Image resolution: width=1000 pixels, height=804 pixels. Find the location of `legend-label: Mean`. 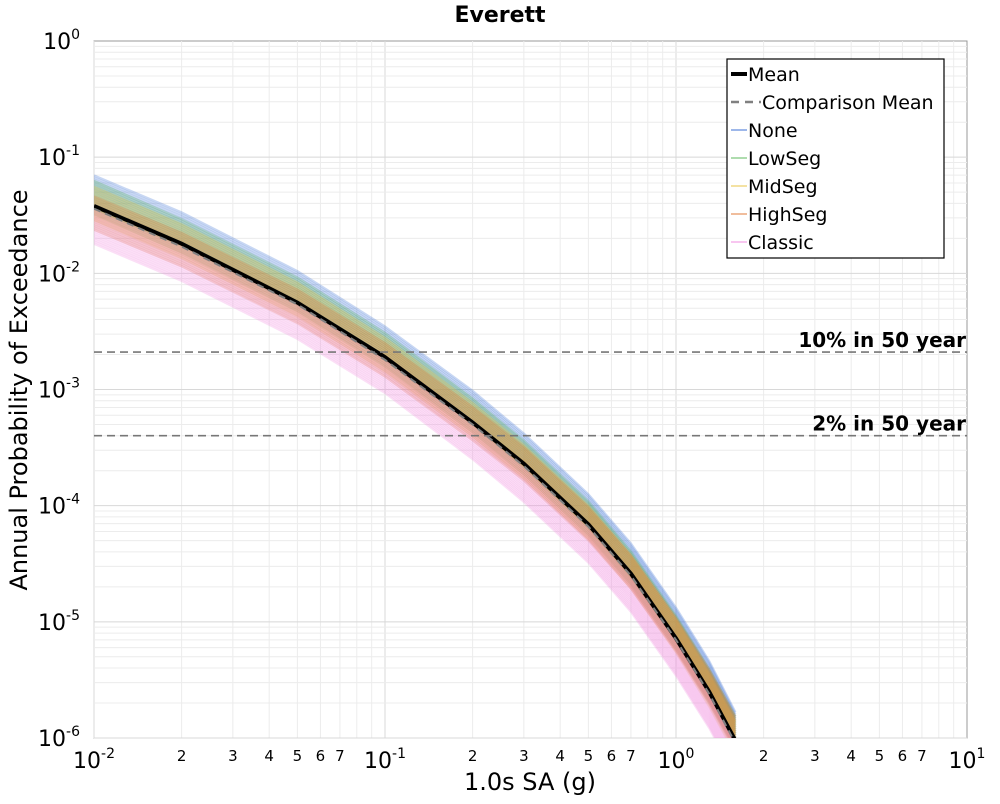

legend-label: Mean is located at coordinates (774, 75).